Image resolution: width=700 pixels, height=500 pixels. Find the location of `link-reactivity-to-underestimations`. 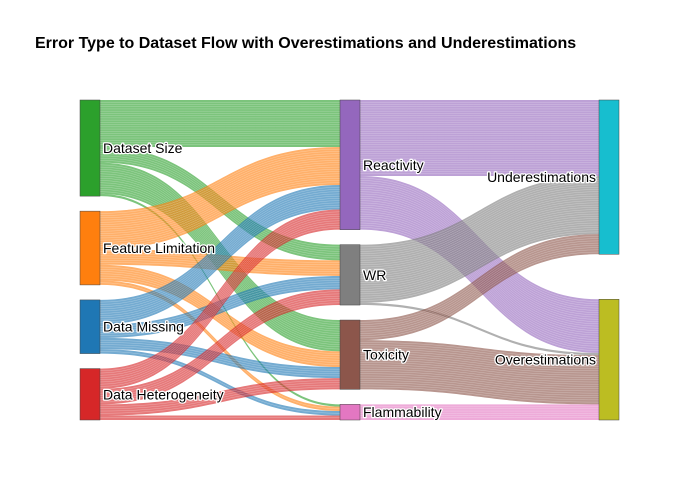

link-reactivity-to-underestimations is located at coordinates (479, 138).